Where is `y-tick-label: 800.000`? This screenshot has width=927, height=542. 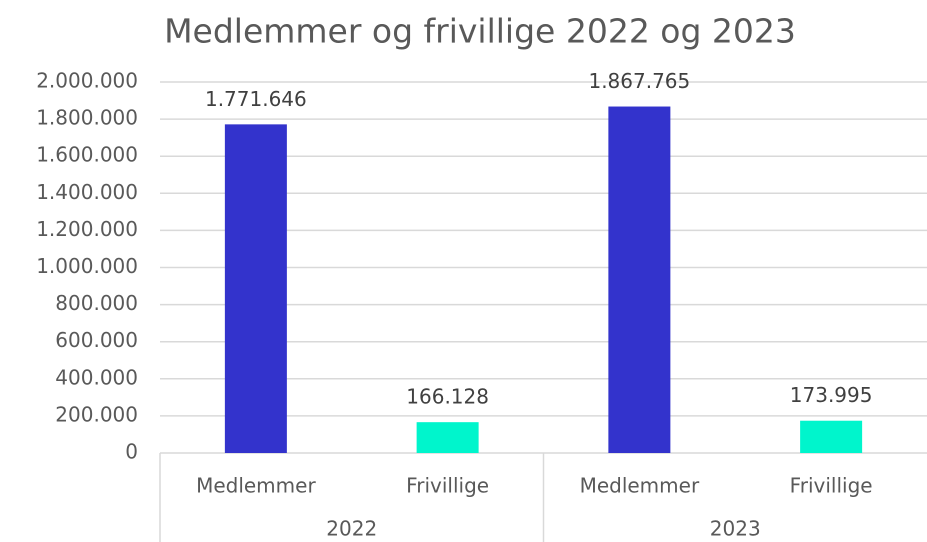
y-tick-label: 800.000 is located at coordinates (96, 303).